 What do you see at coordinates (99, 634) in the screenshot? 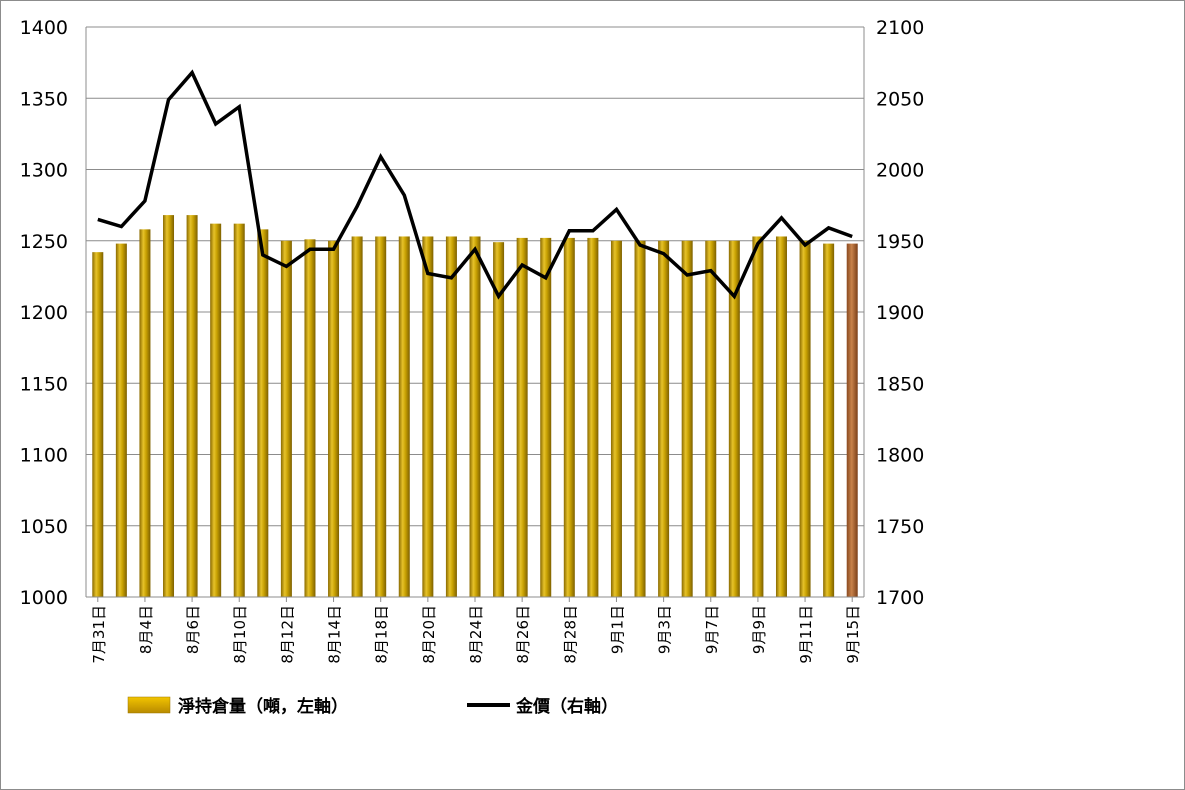
I see `x-axis-tick-label: 7月31日` at bounding box center [99, 634].